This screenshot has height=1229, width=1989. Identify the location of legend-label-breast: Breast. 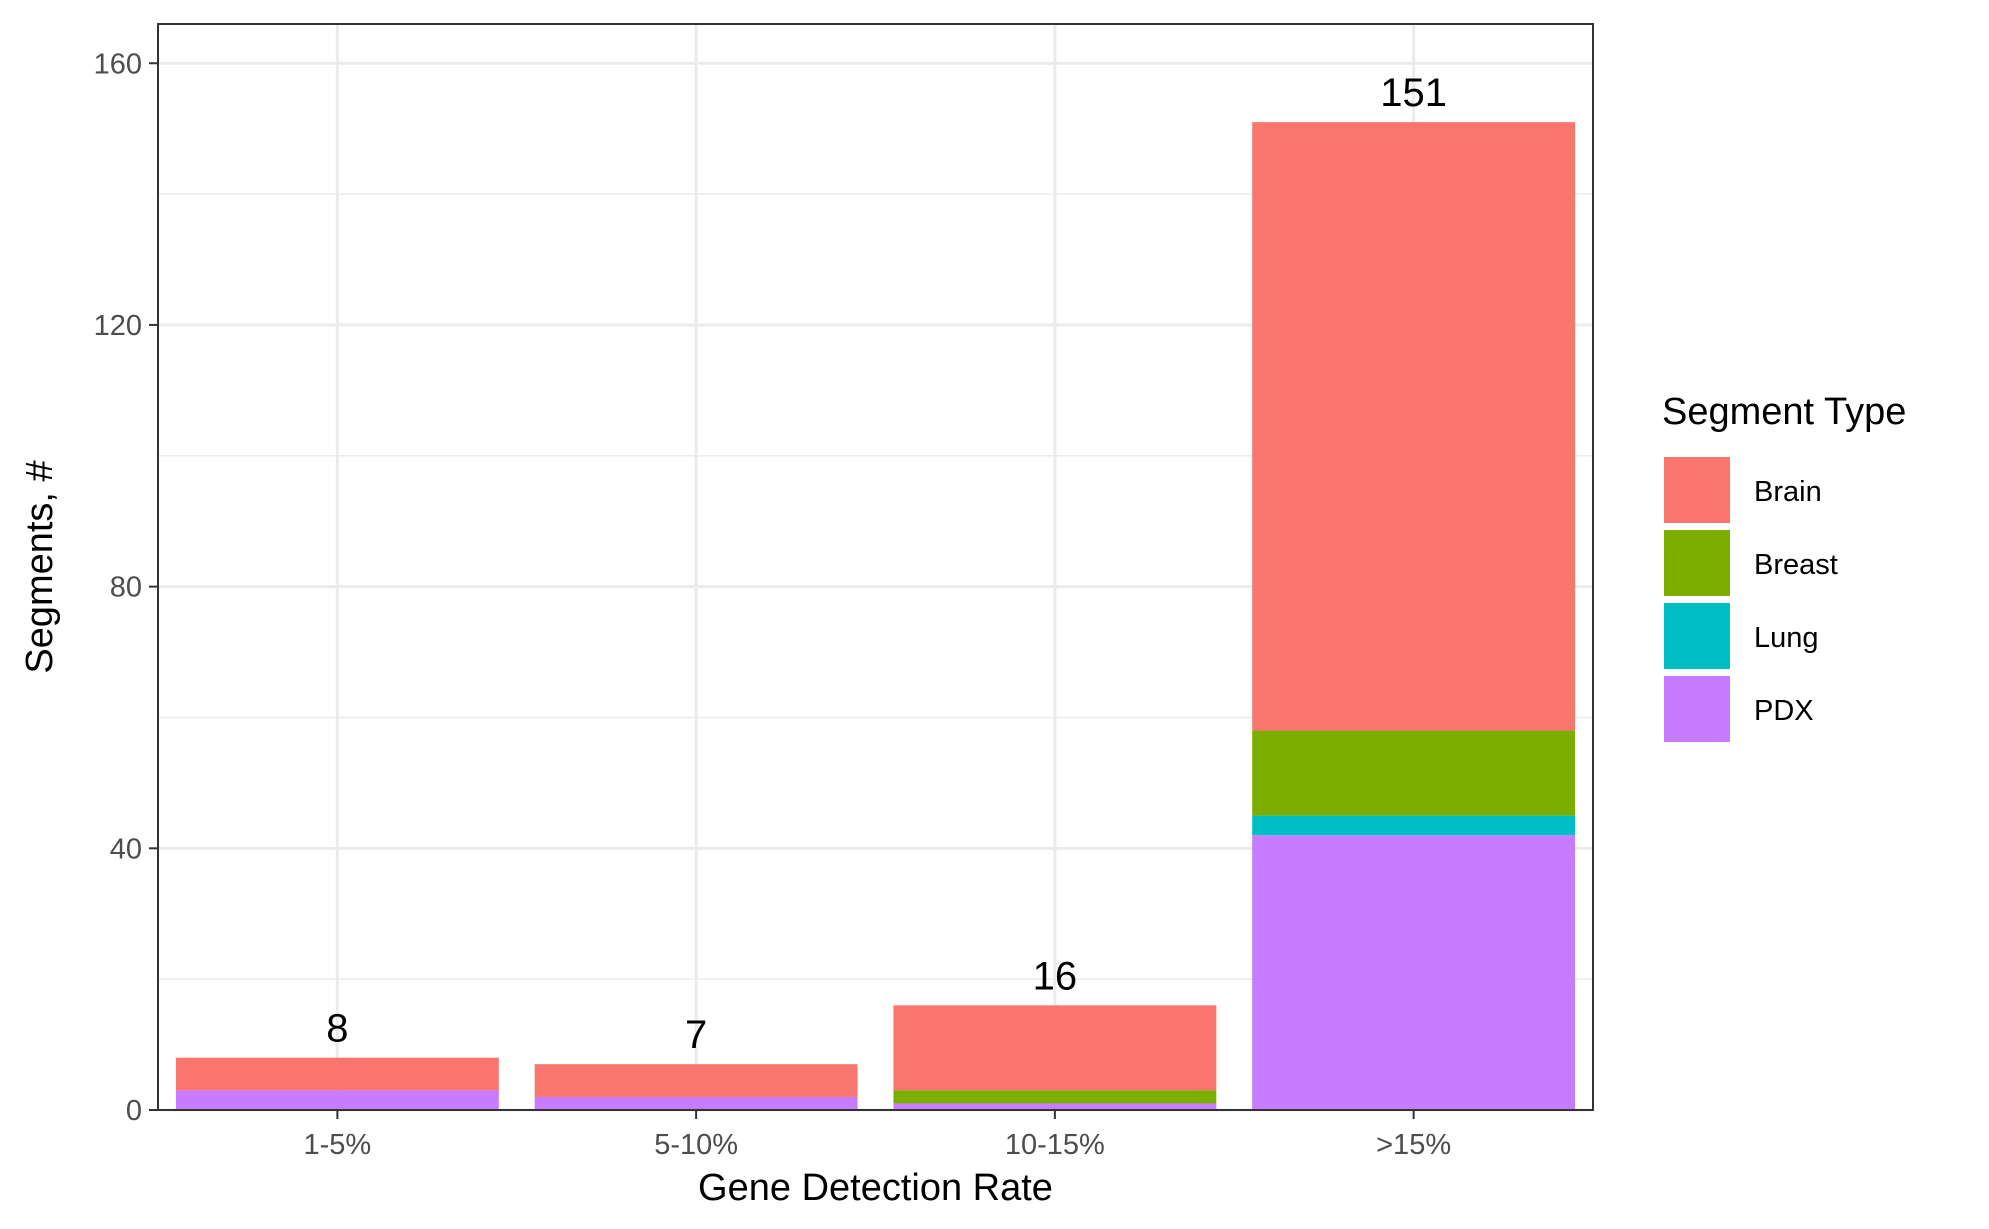
(1796, 565).